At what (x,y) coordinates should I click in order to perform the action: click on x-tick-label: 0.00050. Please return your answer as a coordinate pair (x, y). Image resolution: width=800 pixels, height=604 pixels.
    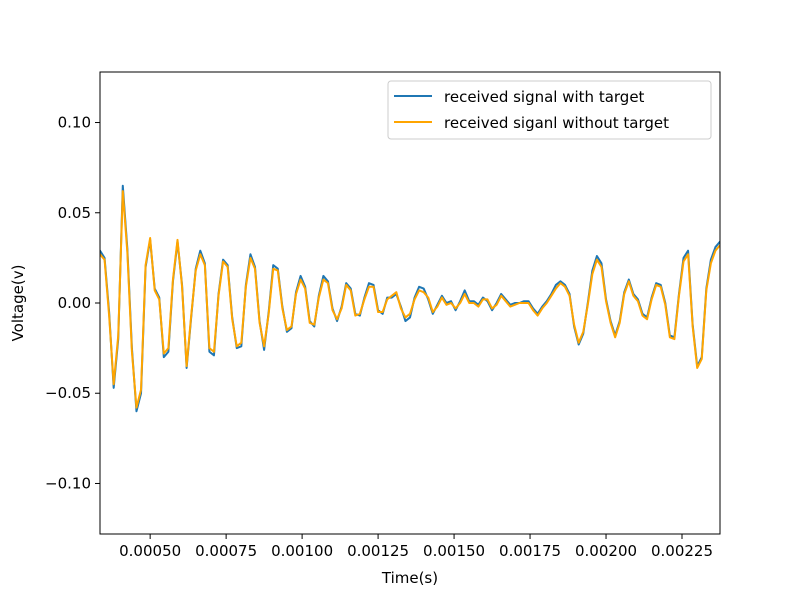
    Looking at the image, I should click on (150, 551).